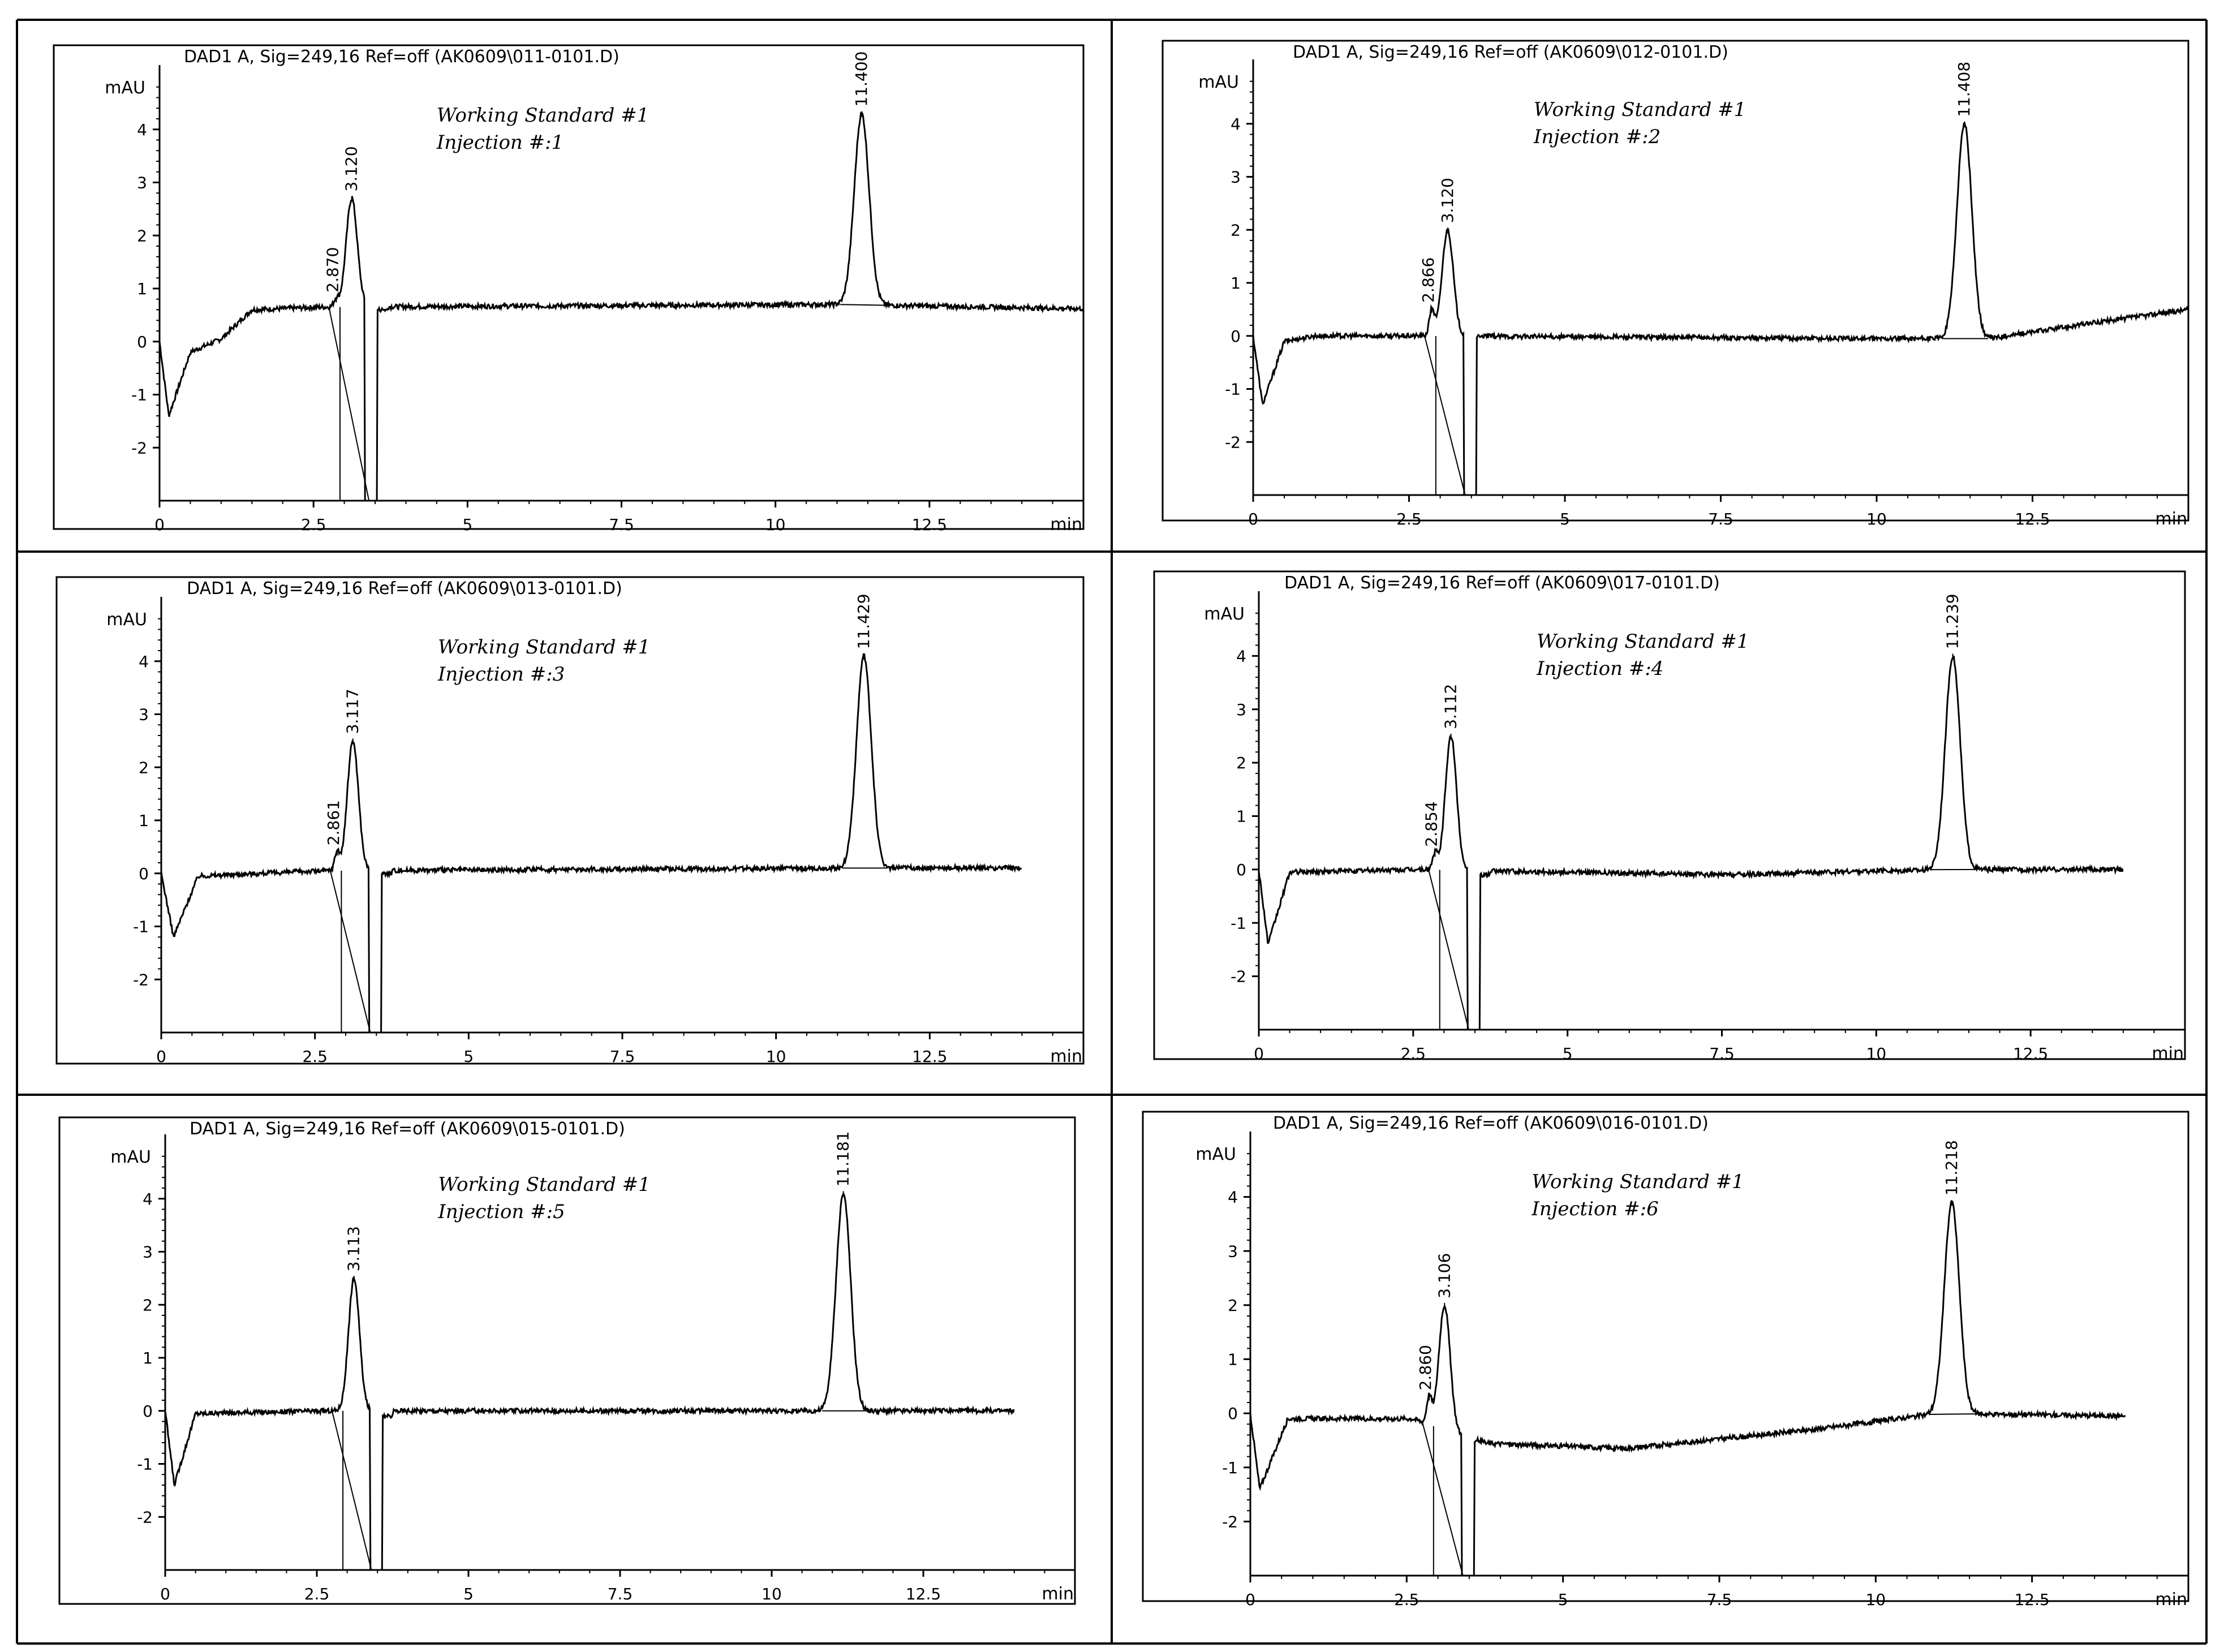 Image resolution: width=2224 pixels, height=1652 pixels. I want to click on peak-label: 11.400, so click(862, 79).